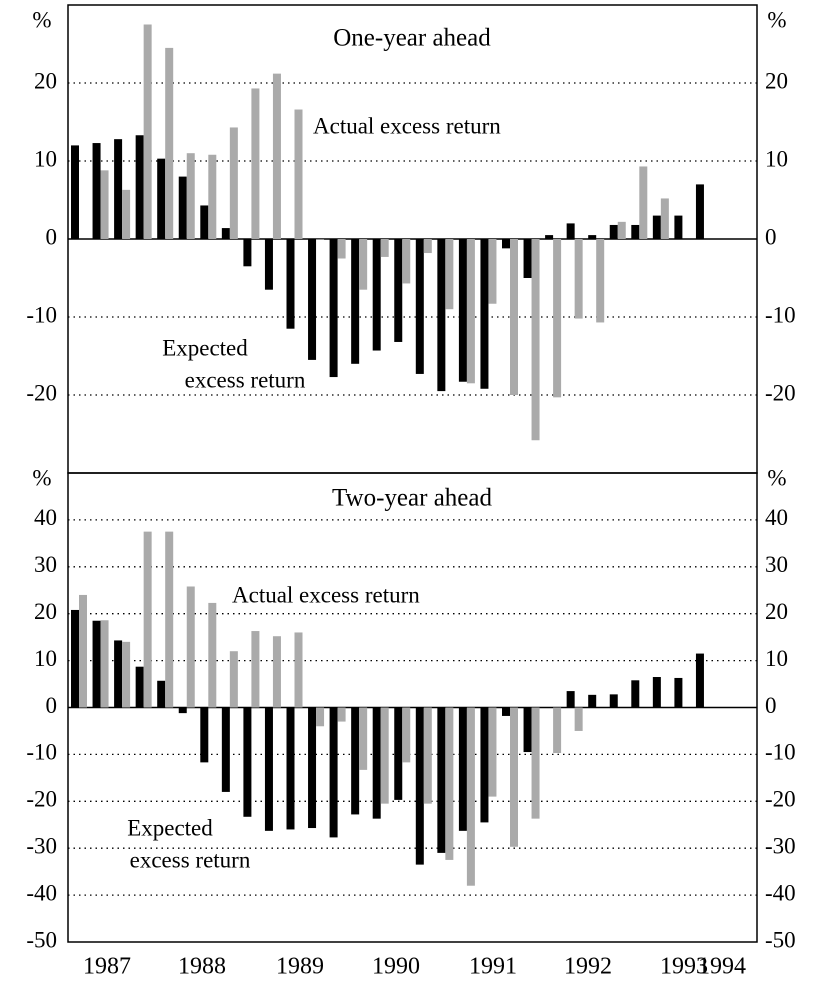 This screenshot has height=988, width=814. Describe the element at coordinates (45, 658) in the screenshot. I see `y-tick-label: 10` at that location.